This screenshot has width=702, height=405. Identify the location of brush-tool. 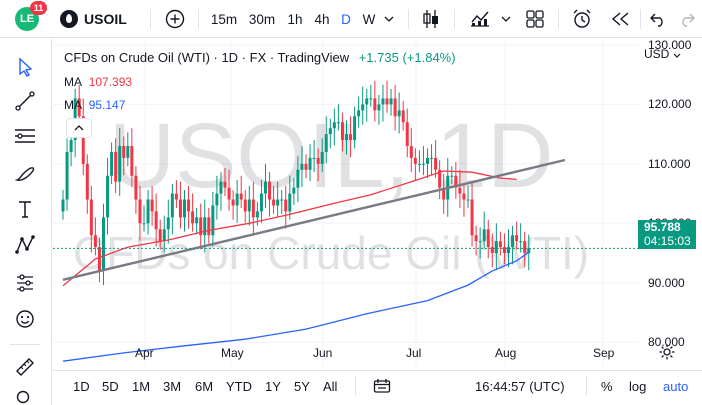
(25, 173).